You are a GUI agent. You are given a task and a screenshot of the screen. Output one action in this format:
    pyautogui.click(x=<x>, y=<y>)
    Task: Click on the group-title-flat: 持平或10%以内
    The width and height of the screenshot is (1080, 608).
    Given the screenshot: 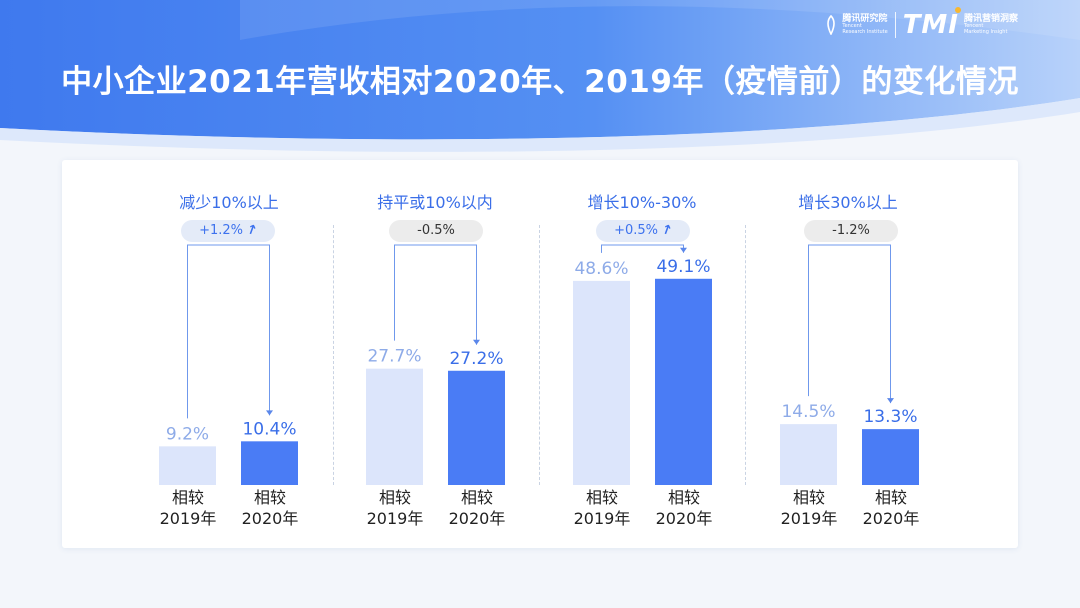 What is the action you would take?
    pyautogui.click(x=435, y=202)
    